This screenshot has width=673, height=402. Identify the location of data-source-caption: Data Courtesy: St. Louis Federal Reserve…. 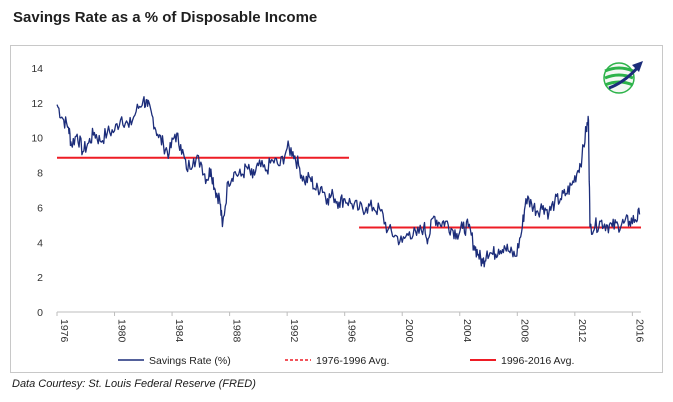
(134, 384).